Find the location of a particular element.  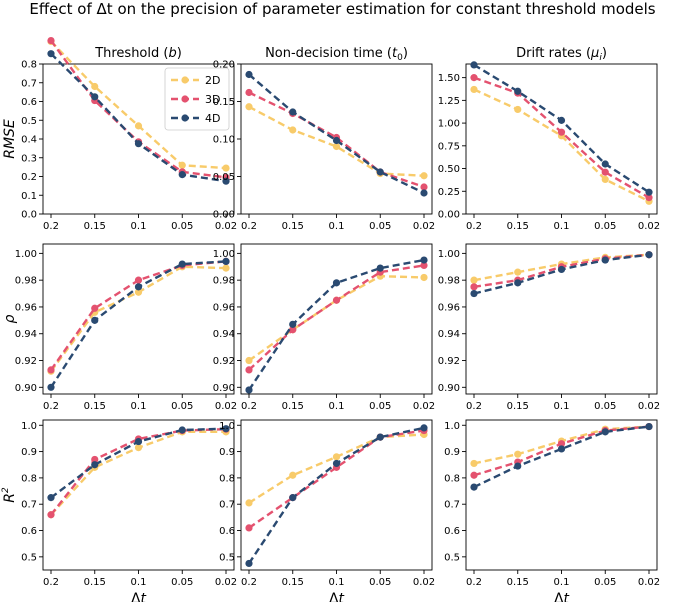

y-tick-label: 0.50 is located at coordinates (449, 169).